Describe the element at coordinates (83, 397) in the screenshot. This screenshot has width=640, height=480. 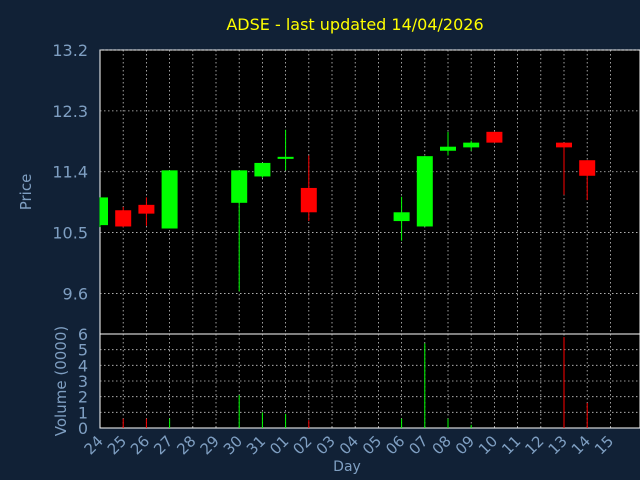
I see `volume-y-tick: 2` at that location.